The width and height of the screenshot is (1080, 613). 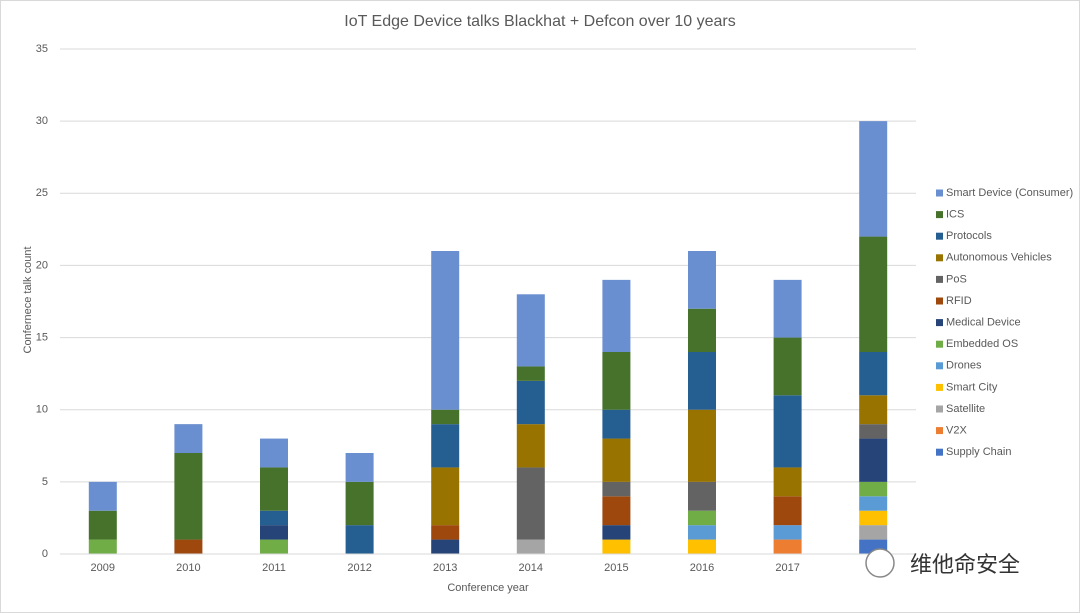 What do you see at coordinates (956, 431) in the screenshot?
I see `legend-label: V2X` at bounding box center [956, 431].